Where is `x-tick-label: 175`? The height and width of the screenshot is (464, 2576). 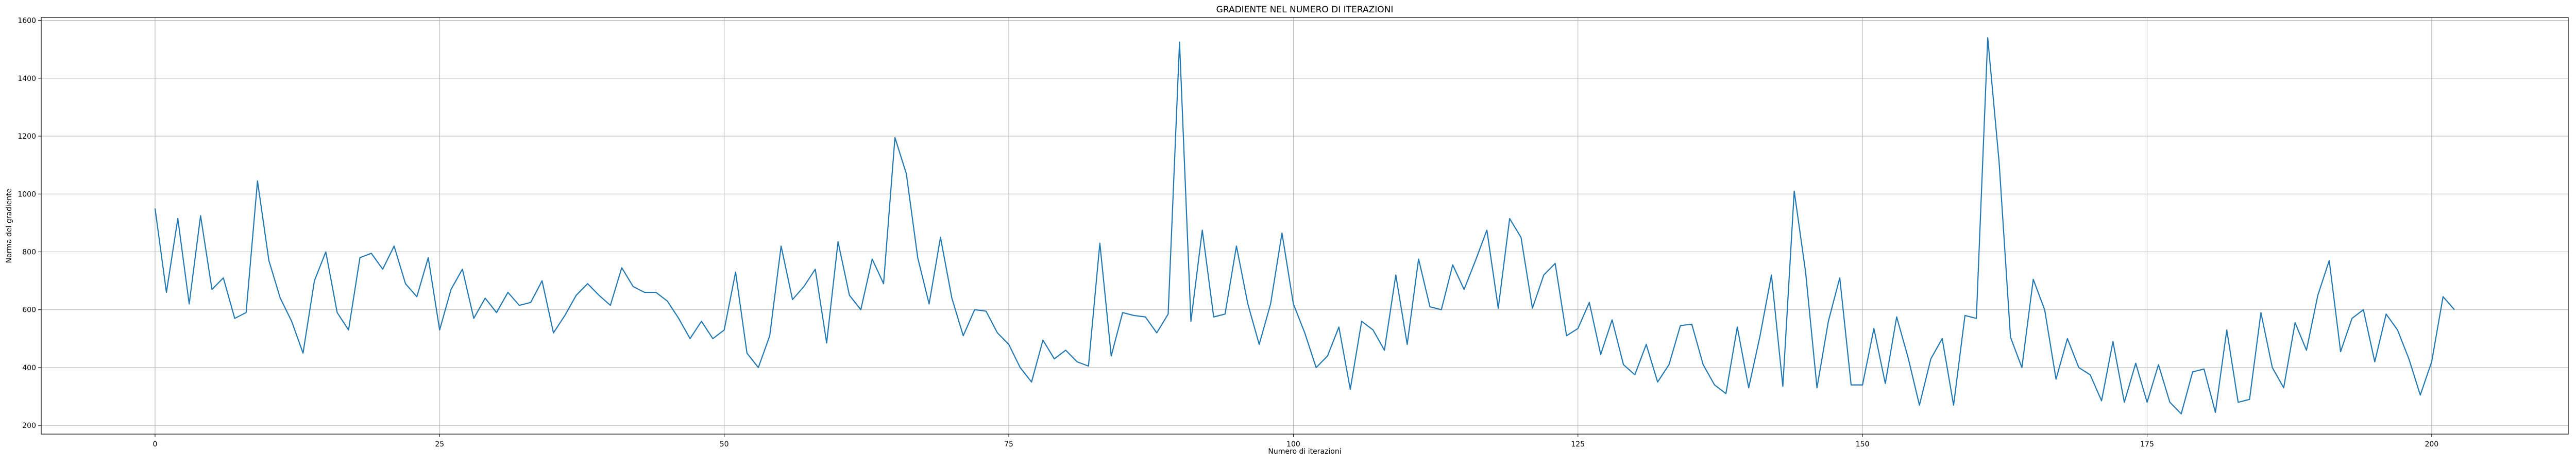 x-tick-label: 175 is located at coordinates (2147, 444).